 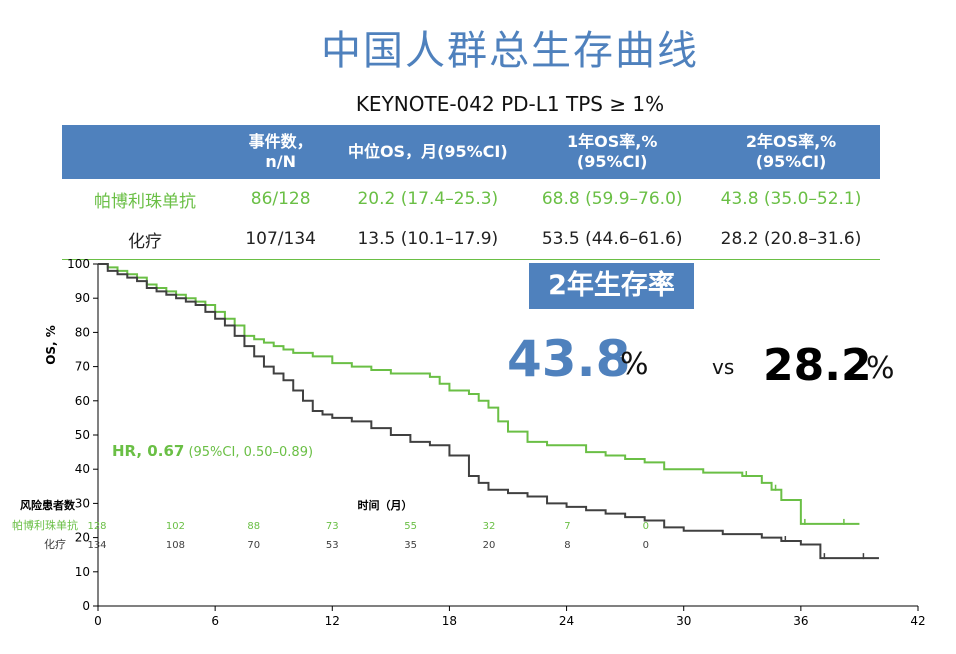 I want to click on y-tick-label: 0, so click(x=86, y=606).